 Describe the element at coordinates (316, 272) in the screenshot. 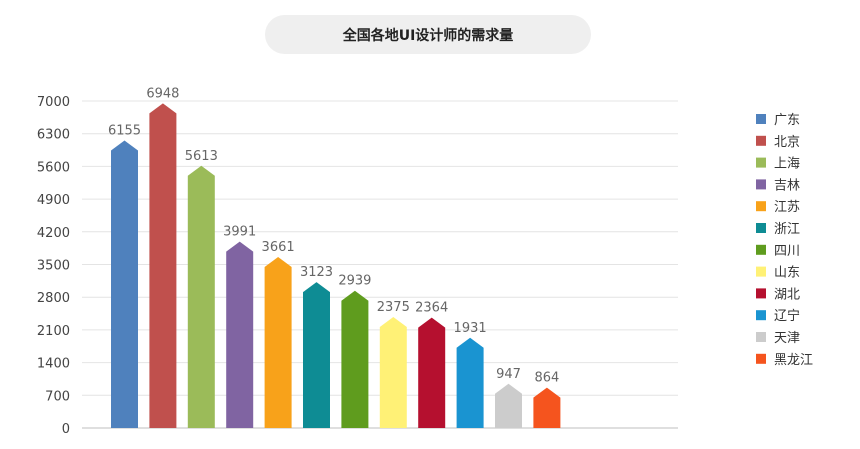

I see `data-label: 3123` at that location.